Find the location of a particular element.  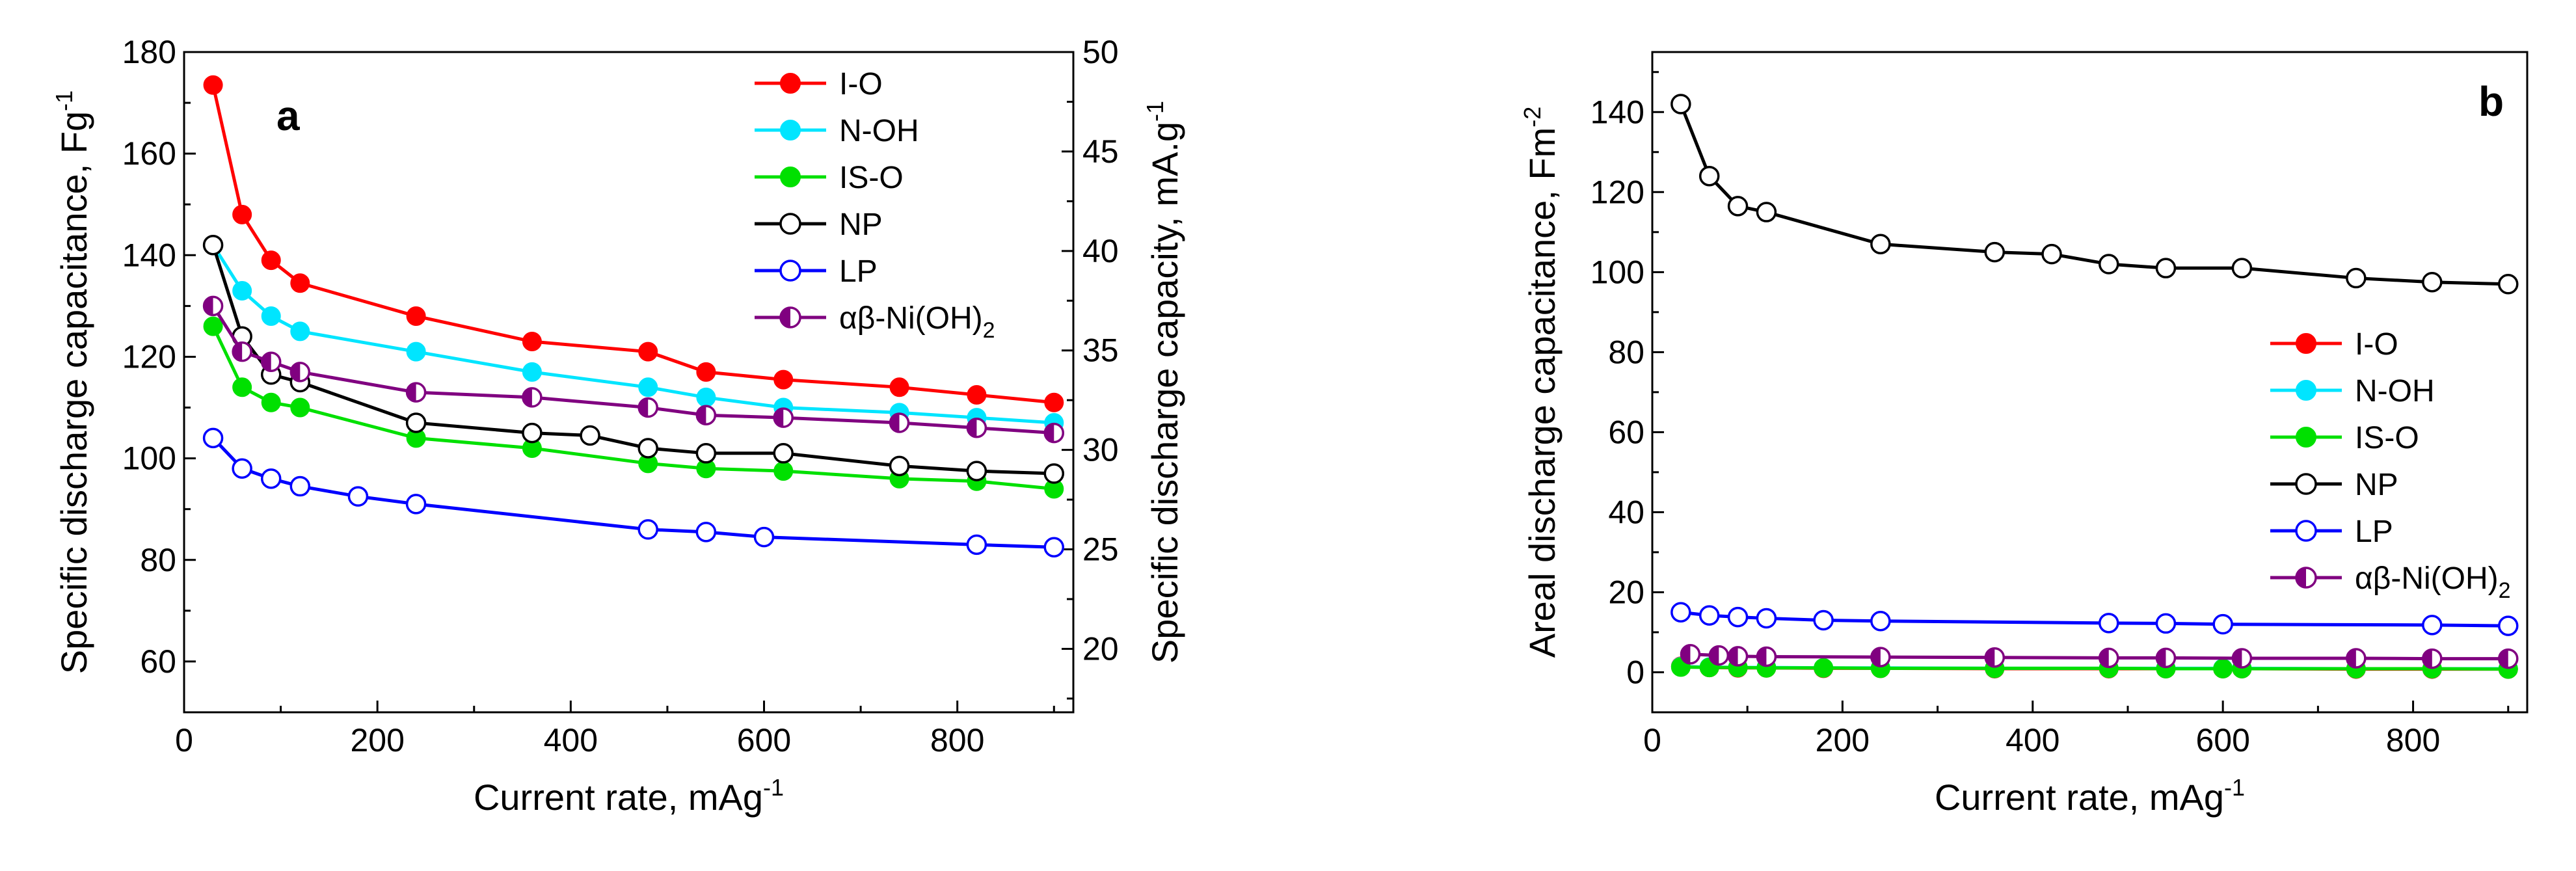

y-axis-label-main: Areal discharge capacitance, Fm is located at coordinates (1542, 392).